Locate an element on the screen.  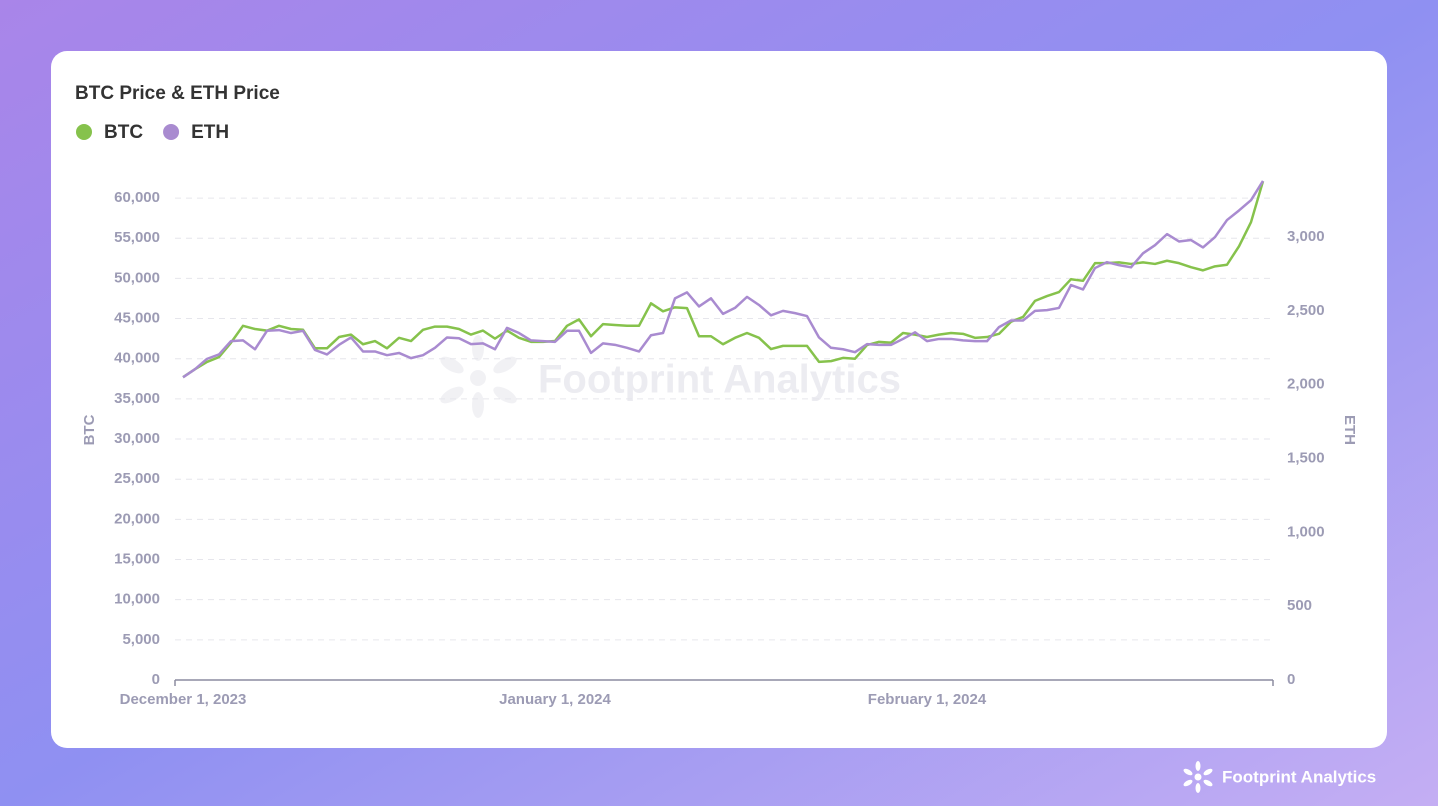
brand-icon is located at coordinates (1198, 777).